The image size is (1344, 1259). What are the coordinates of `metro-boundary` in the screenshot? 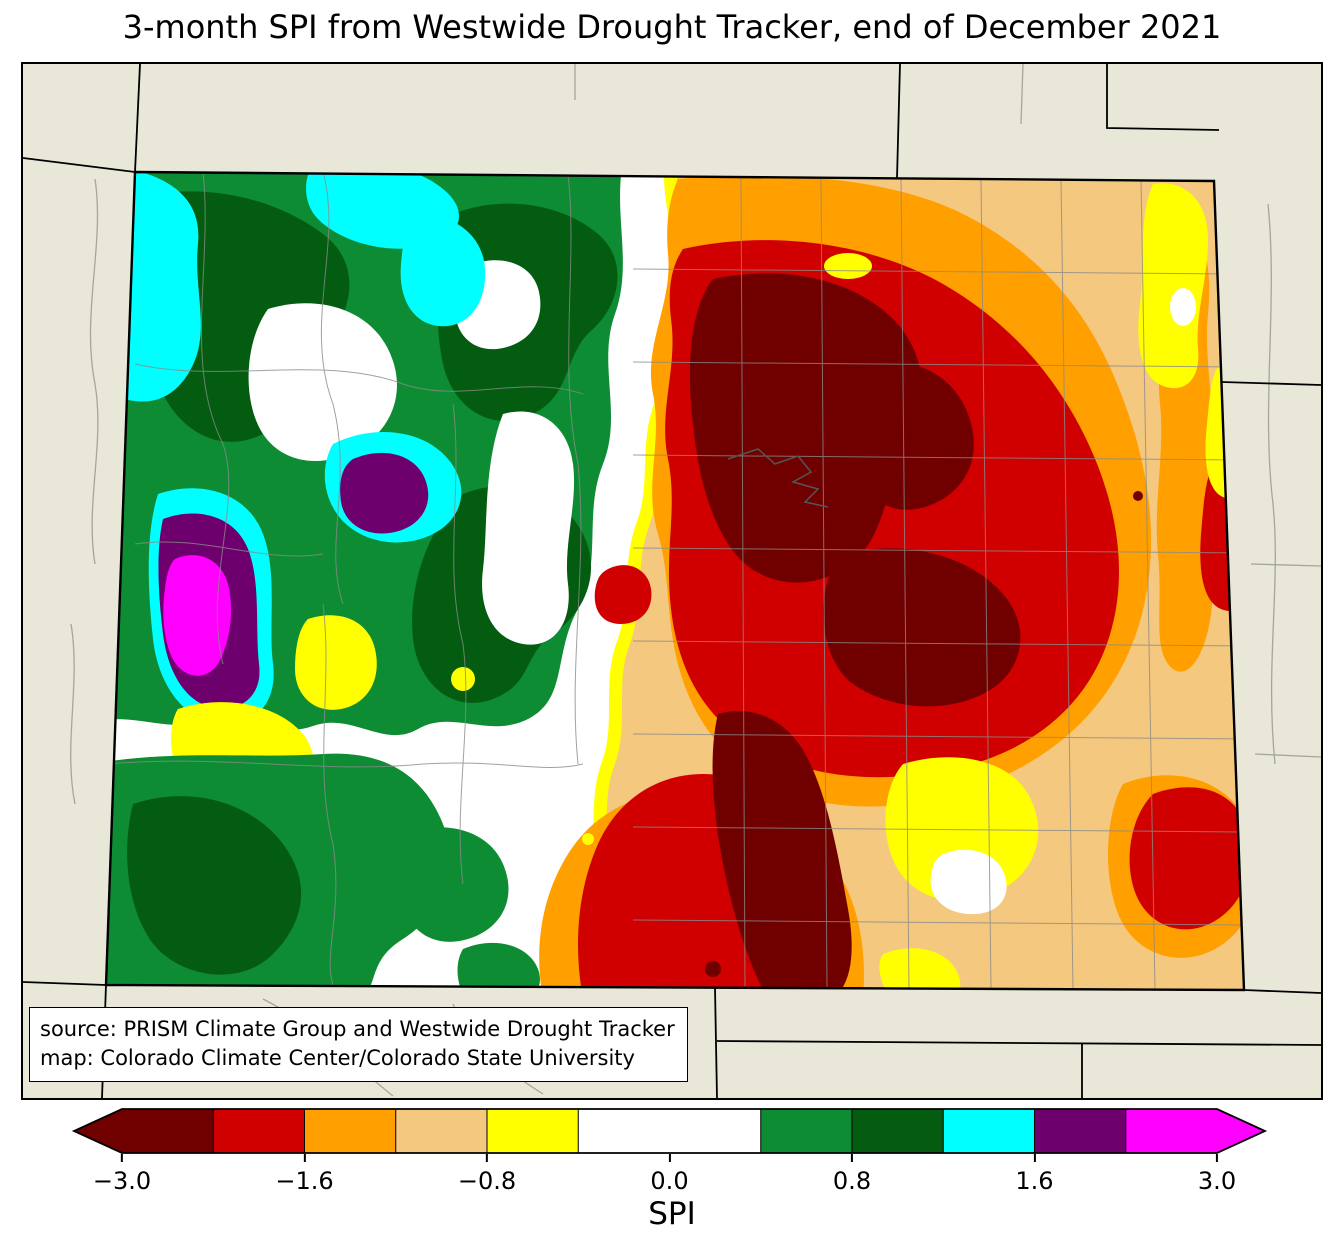 It's located at (778, 478).